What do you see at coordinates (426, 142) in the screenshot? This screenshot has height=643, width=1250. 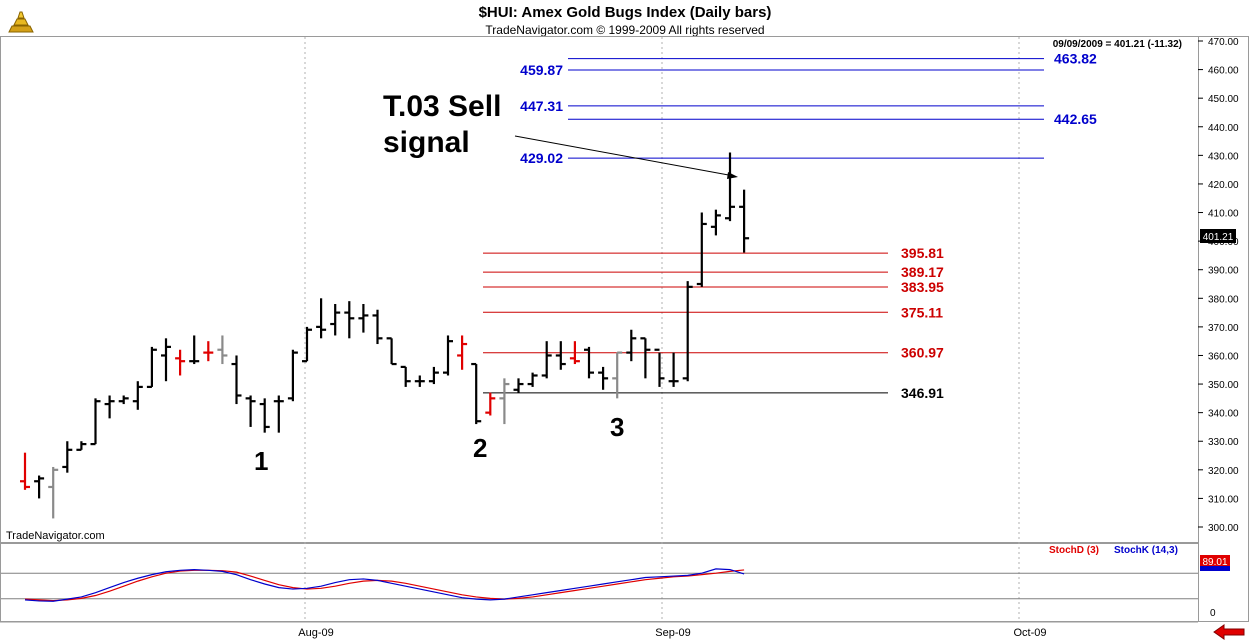 I see `sell-signal-annotation-line2: signal` at bounding box center [426, 142].